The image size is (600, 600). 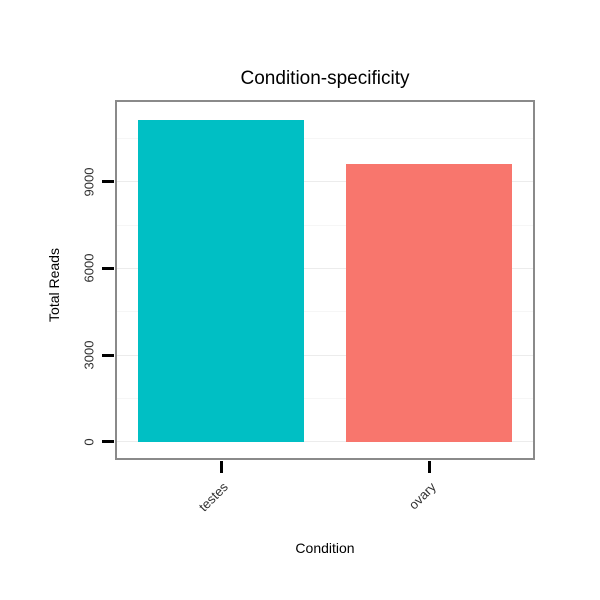 What do you see at coordinates (89, 355) in the screenshot?
I see `y-tick-label: 3000` at bounding box center [89, 355].